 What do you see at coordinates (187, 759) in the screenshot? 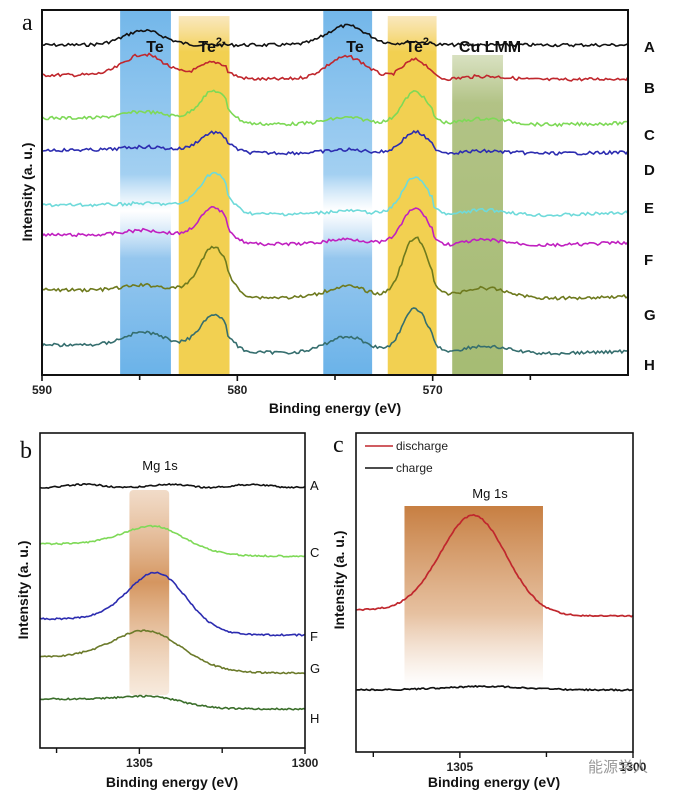
I see `b-ticks: 1305 1300` at bounding box center [187, 759].